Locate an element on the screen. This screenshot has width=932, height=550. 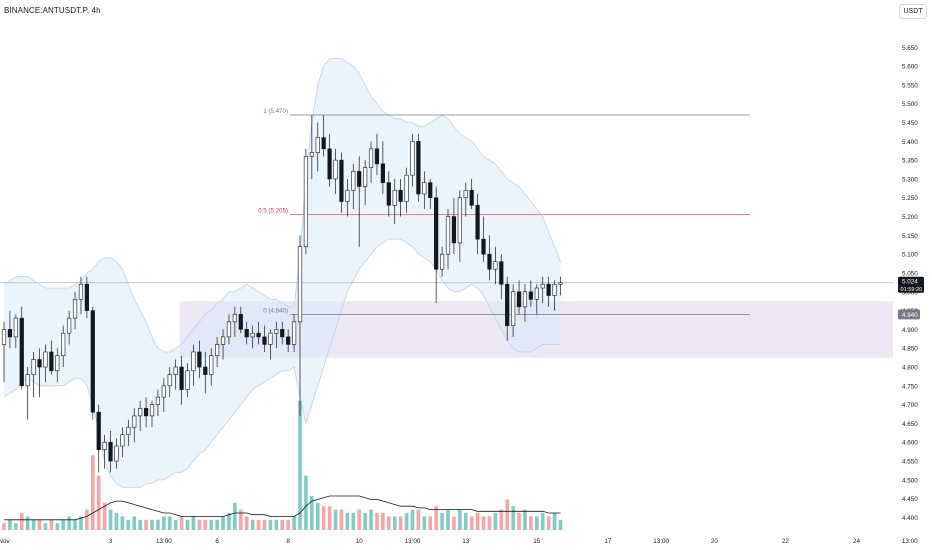
price-tick-label: 4.500 is located at coordinates (910, 480).